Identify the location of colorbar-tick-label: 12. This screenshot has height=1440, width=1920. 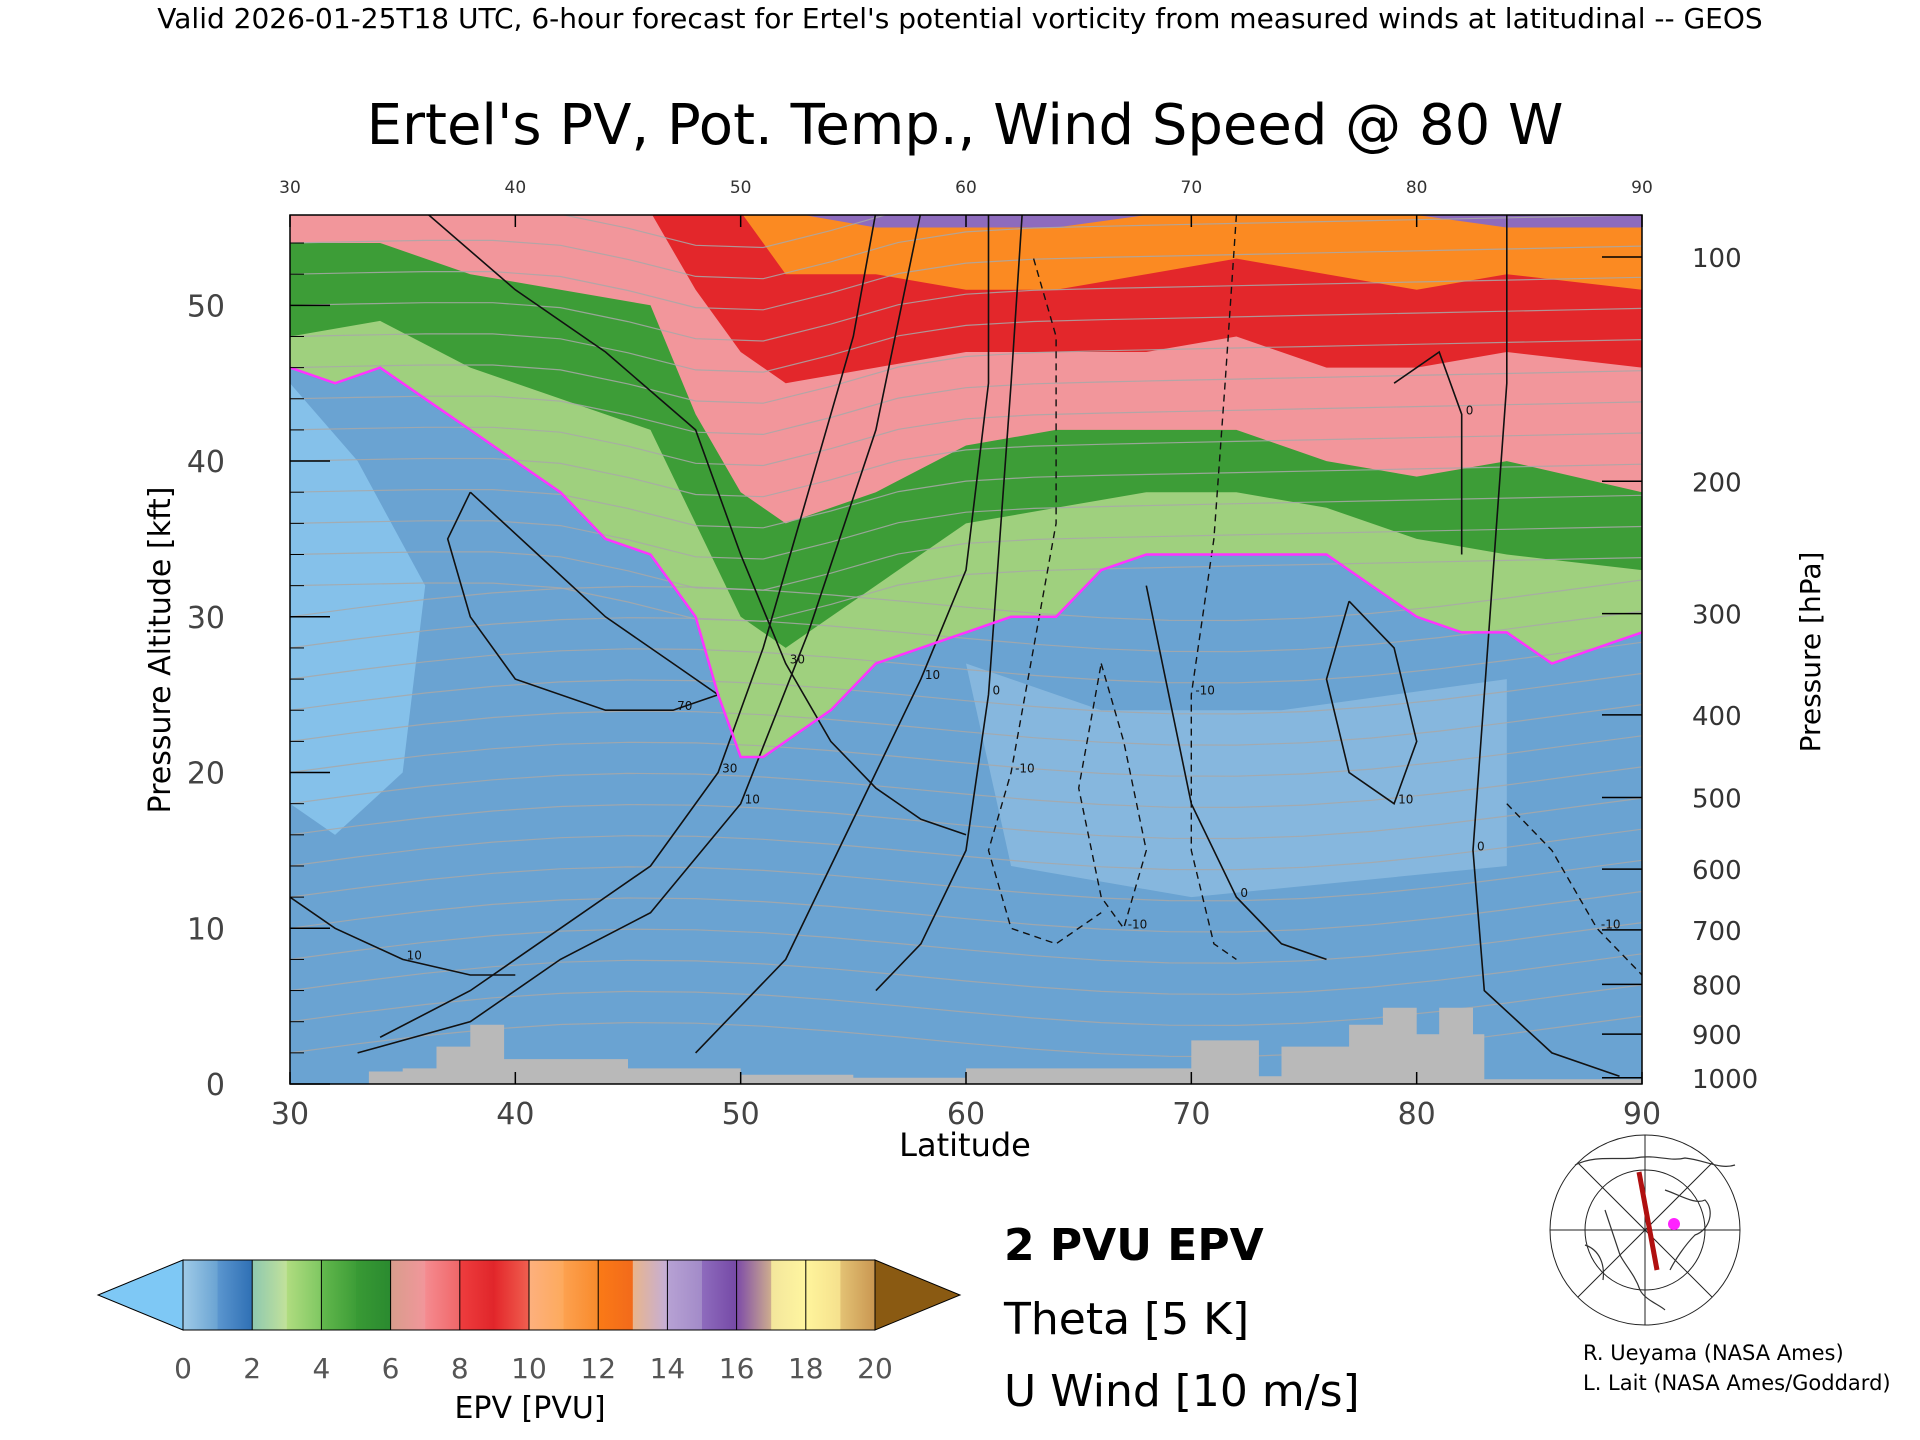
(598, 1368).